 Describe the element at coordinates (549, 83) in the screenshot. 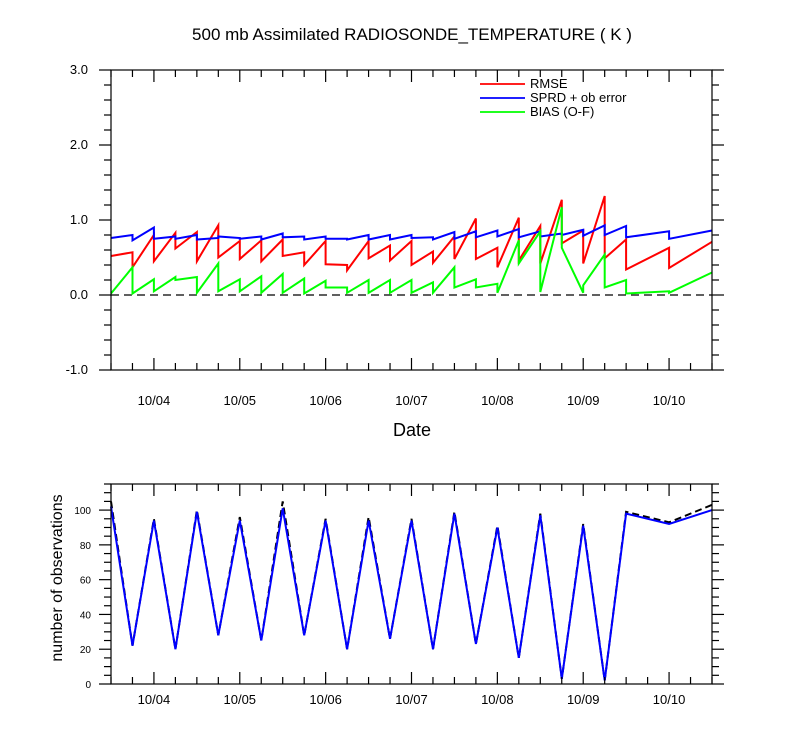

I see `legend-label: RMSE` at that location.